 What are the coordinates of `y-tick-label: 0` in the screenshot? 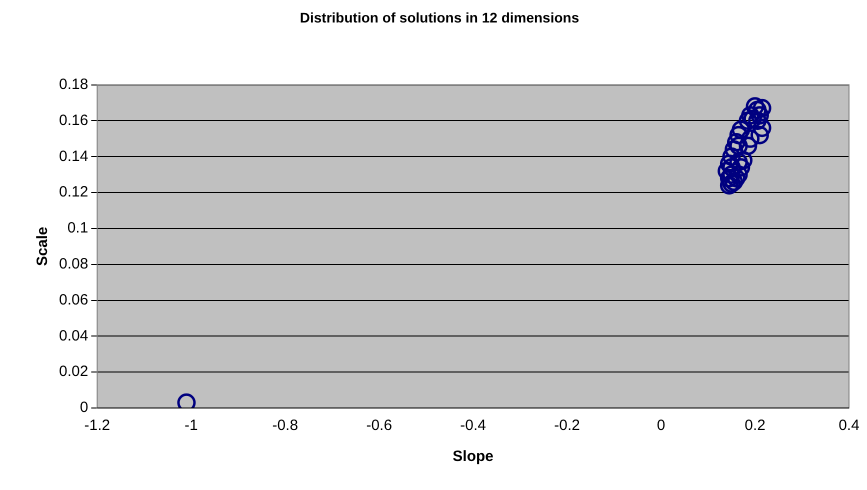 It's located at (84, 407).